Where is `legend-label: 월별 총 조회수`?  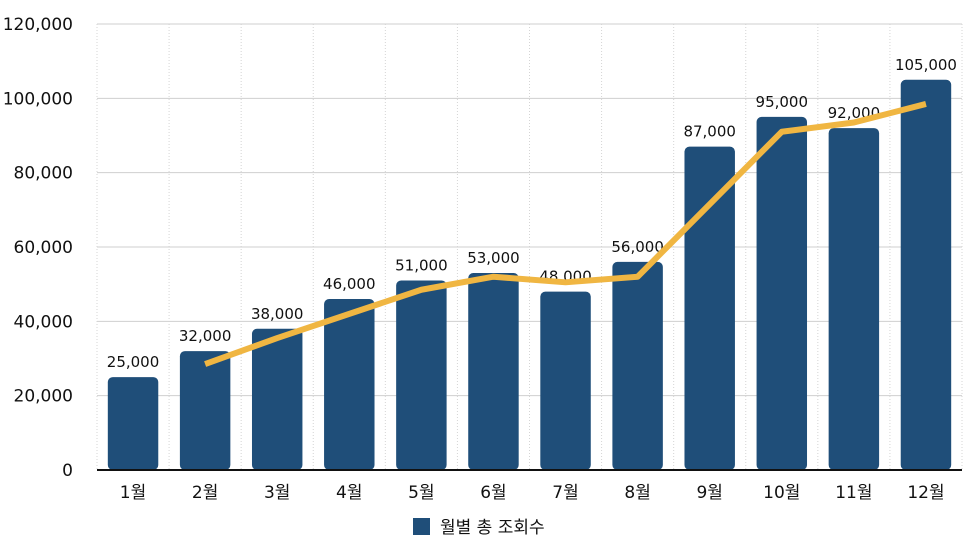
legend-label: 월별 총 조회수 is located at coordinates (492, 528).